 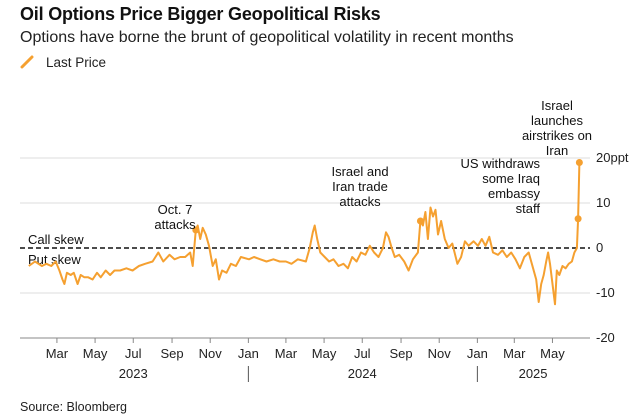 What do you see at coordinates (605, 292) in the screenshot?
I see `y-tick-label: -10` at bounding box center [605, 292].